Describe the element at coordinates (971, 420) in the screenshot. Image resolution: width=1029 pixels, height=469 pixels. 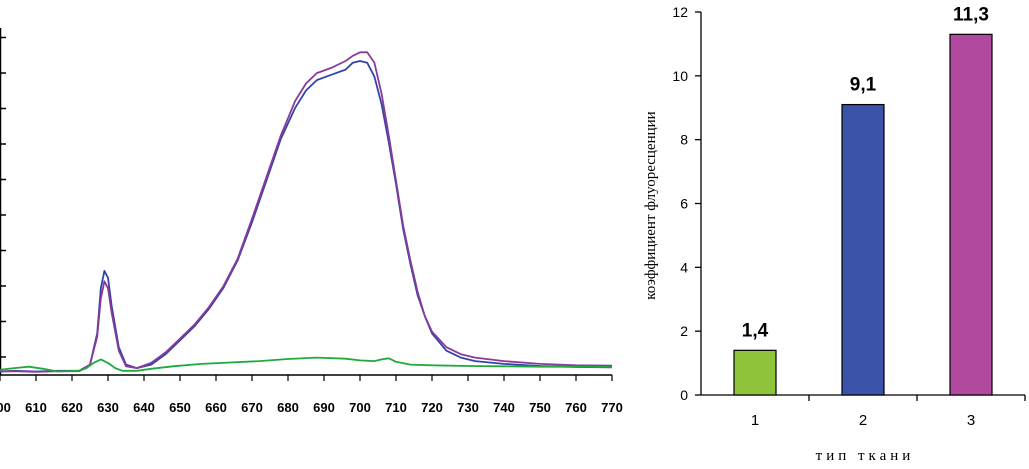
I see `bar-x-tick-label: 3` at that location.